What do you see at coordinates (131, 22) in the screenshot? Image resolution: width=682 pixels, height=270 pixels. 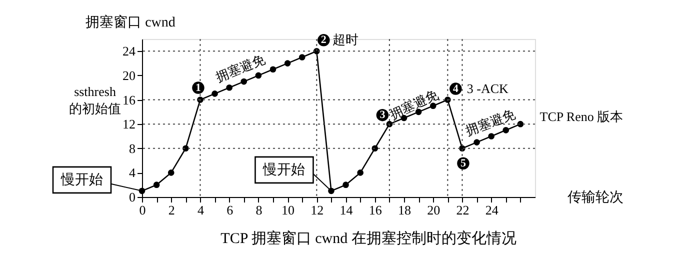 I see `y-axis-title: 拥塞窗口 cwnd` at bounding box center [131, 22].